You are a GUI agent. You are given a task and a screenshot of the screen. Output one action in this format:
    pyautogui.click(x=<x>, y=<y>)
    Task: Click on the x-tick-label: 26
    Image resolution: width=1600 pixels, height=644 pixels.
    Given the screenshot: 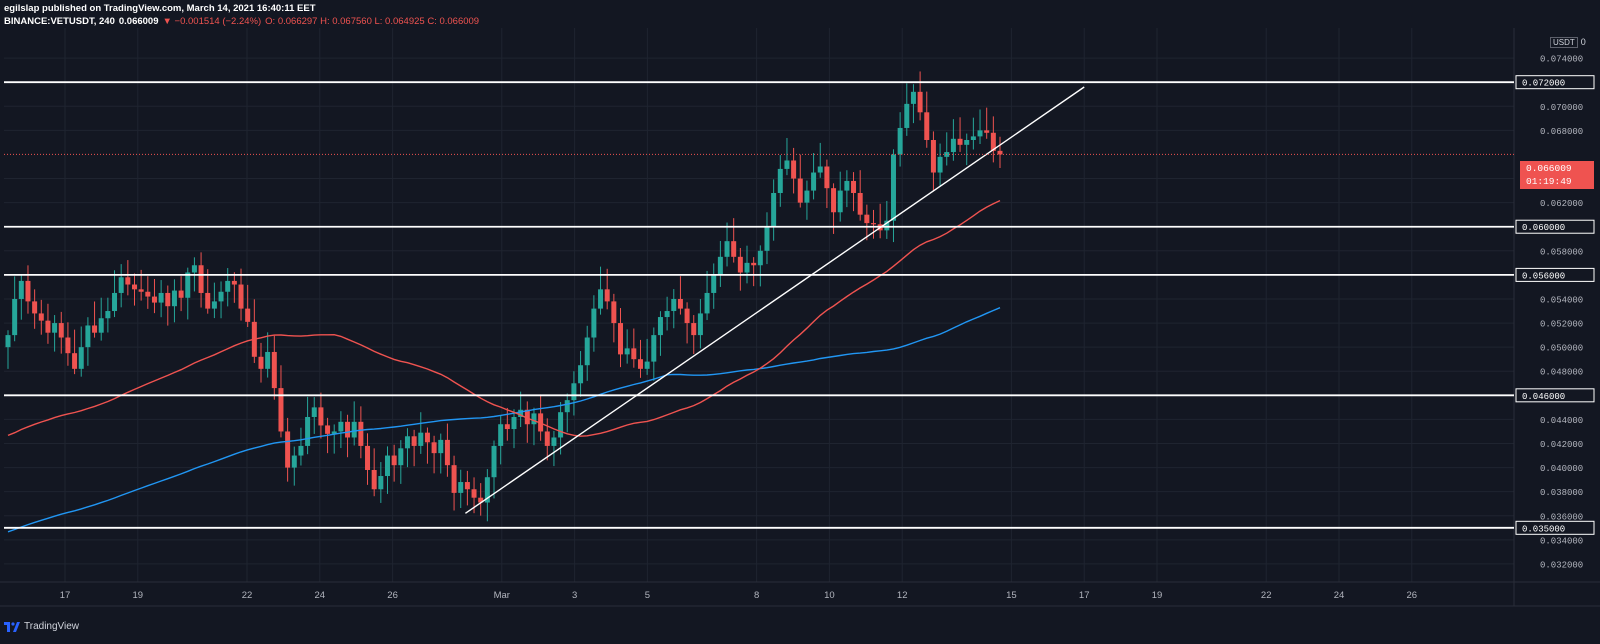 What is the action you would take?
    pyautogui.click(x=1412, y=595)
    